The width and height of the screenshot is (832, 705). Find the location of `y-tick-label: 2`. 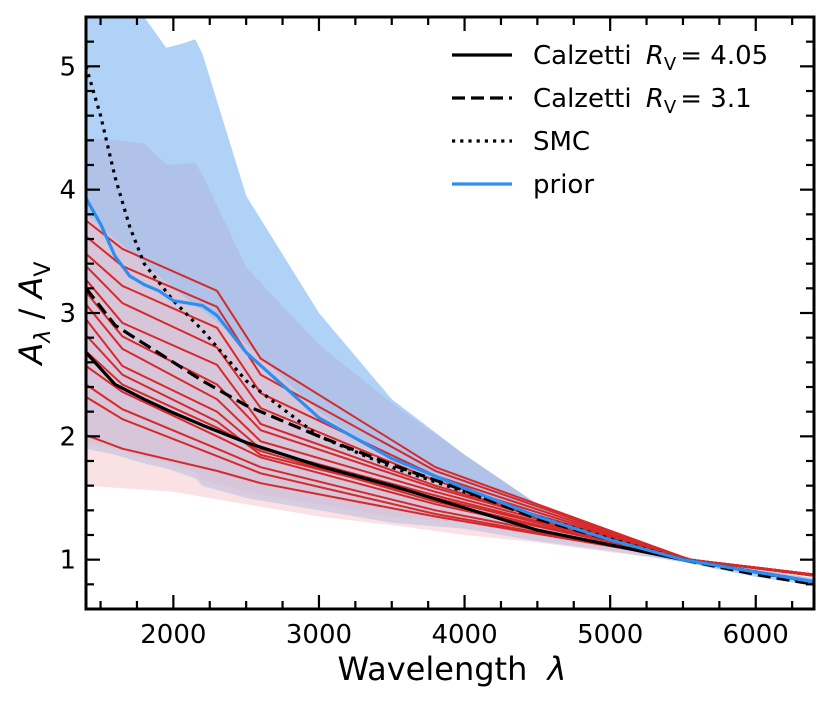

y-tick-label: 2 is located at coordinates (67, 437).